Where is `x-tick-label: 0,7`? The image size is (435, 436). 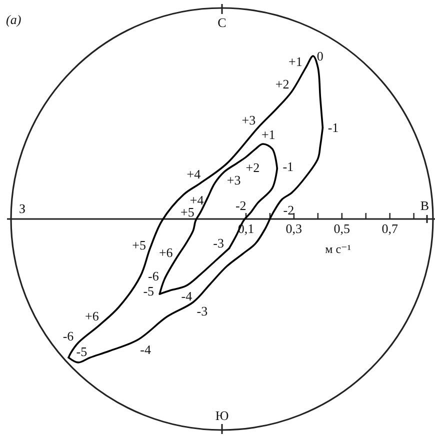
x-tick-label: 0,7 is located at coordinates (390, 228).